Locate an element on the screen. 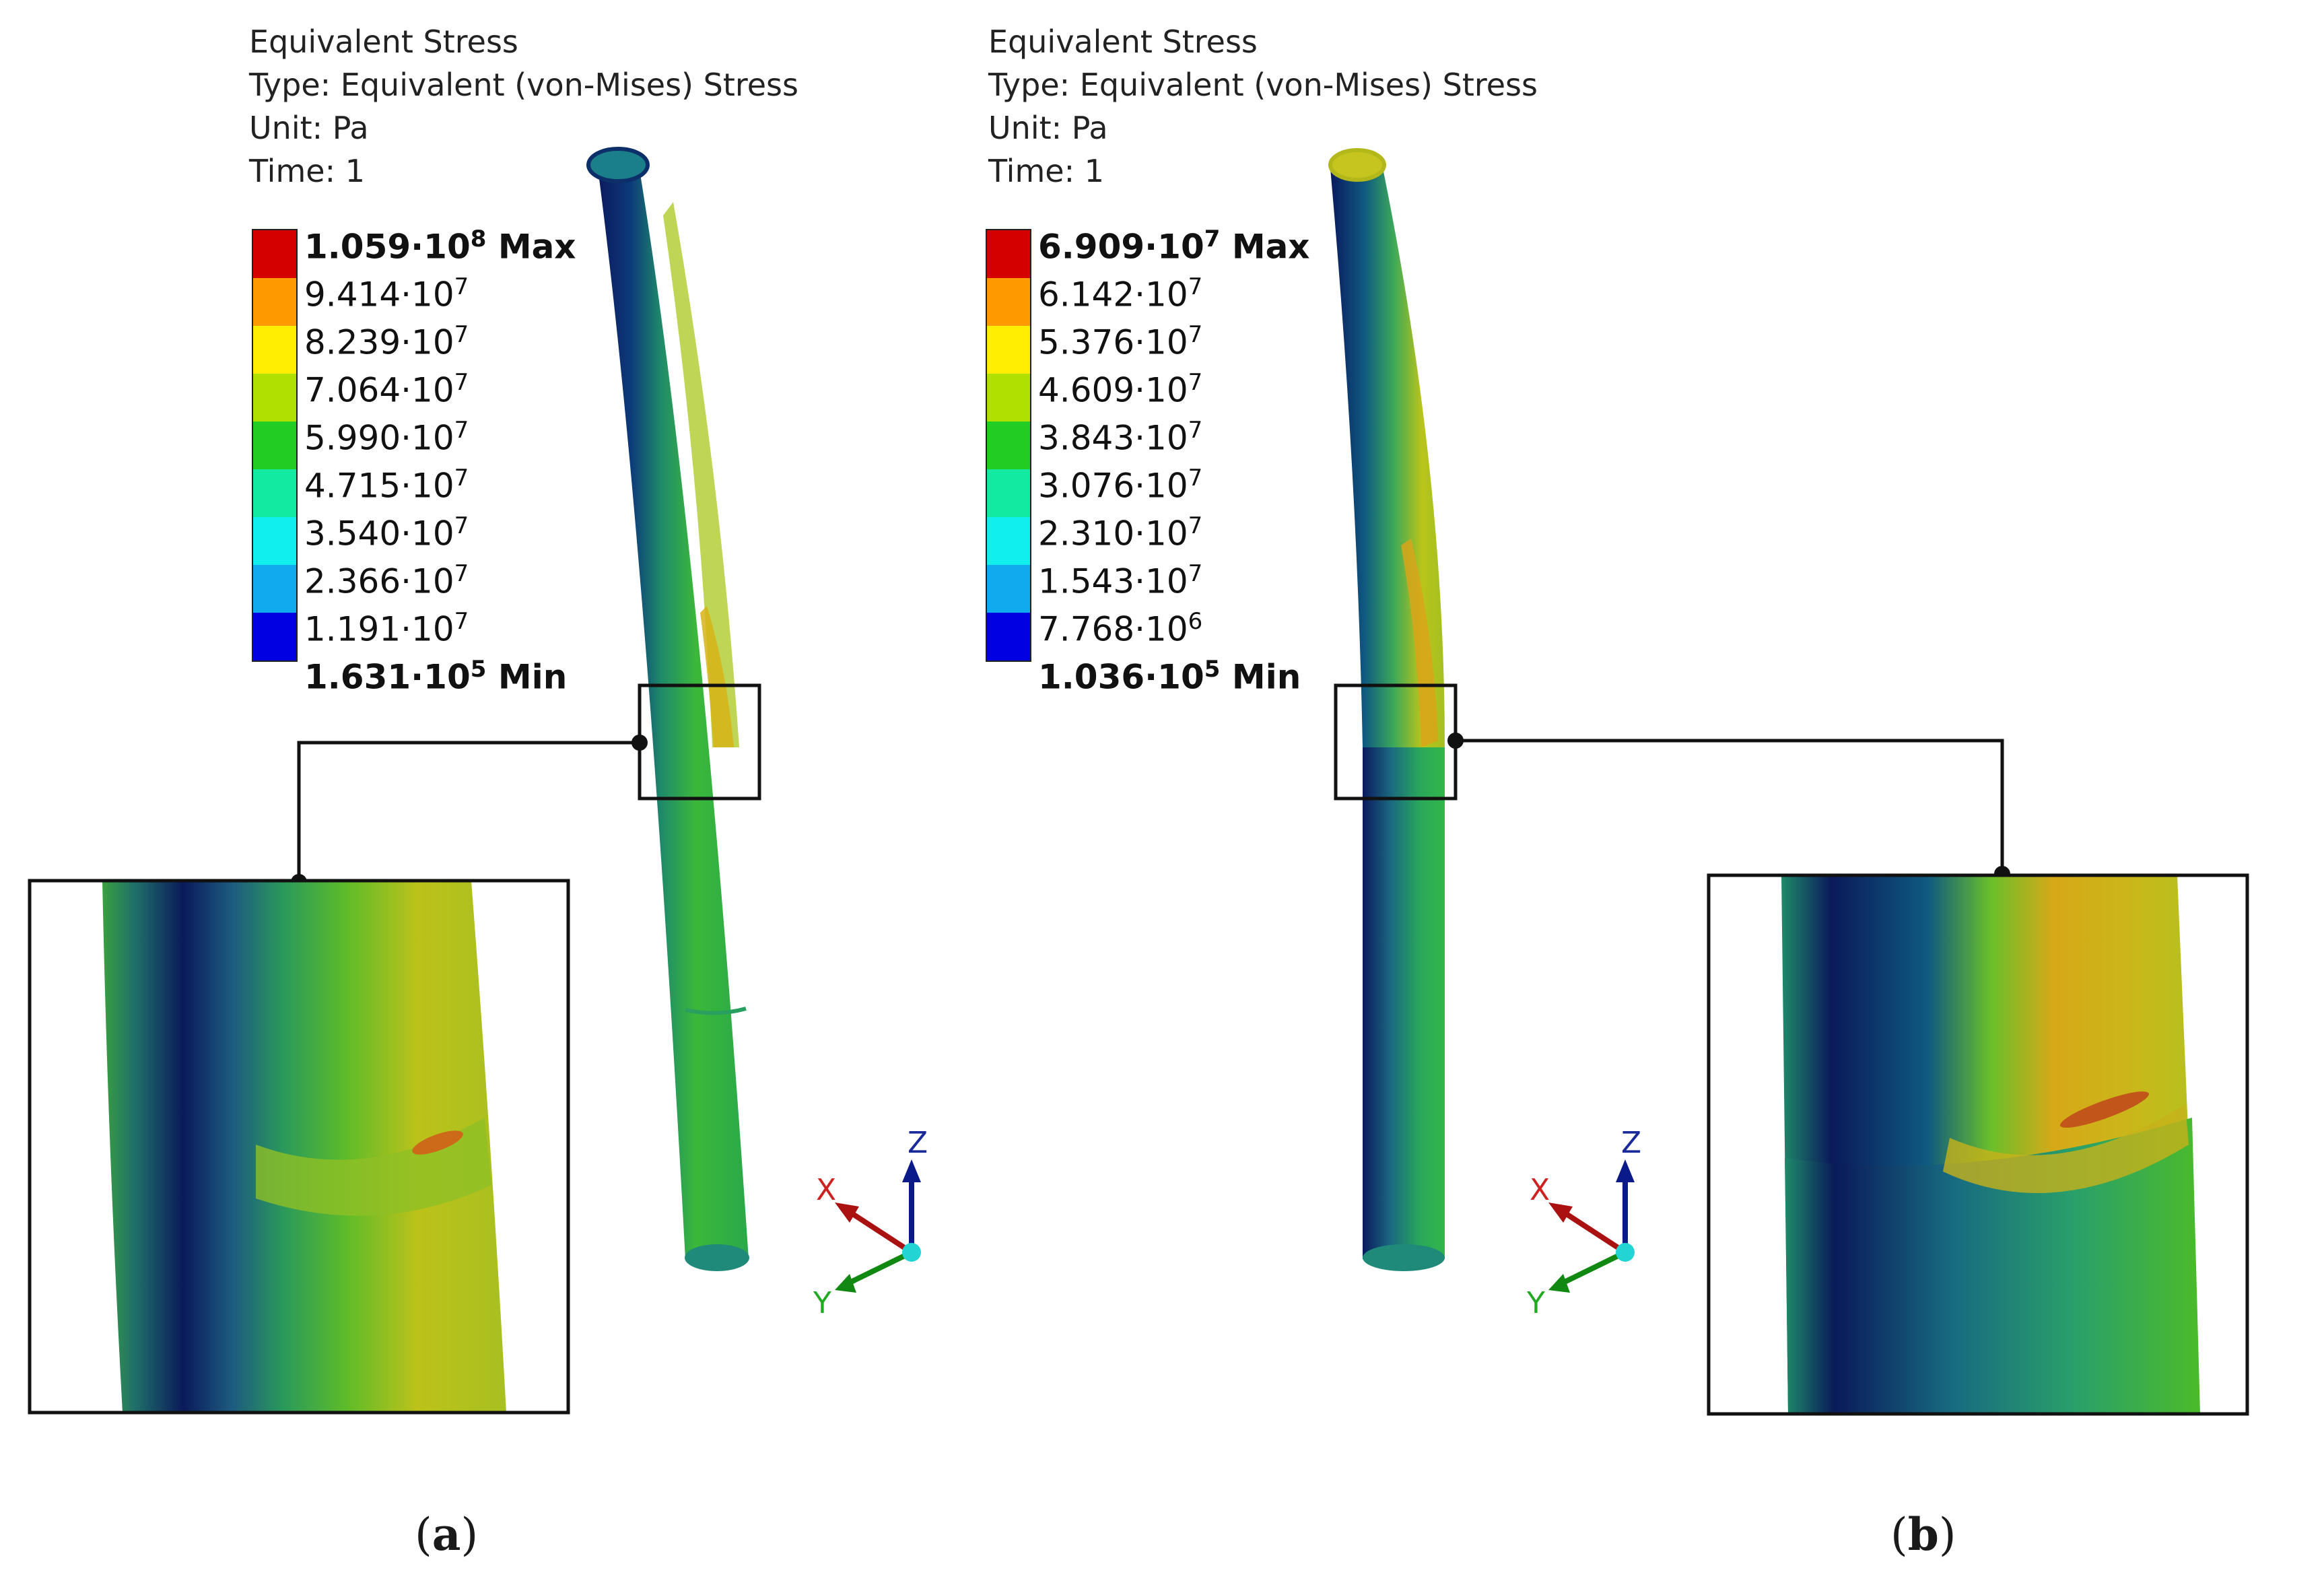  legend-value-label: 3.843·107 is located at coordinates (1120, 434).